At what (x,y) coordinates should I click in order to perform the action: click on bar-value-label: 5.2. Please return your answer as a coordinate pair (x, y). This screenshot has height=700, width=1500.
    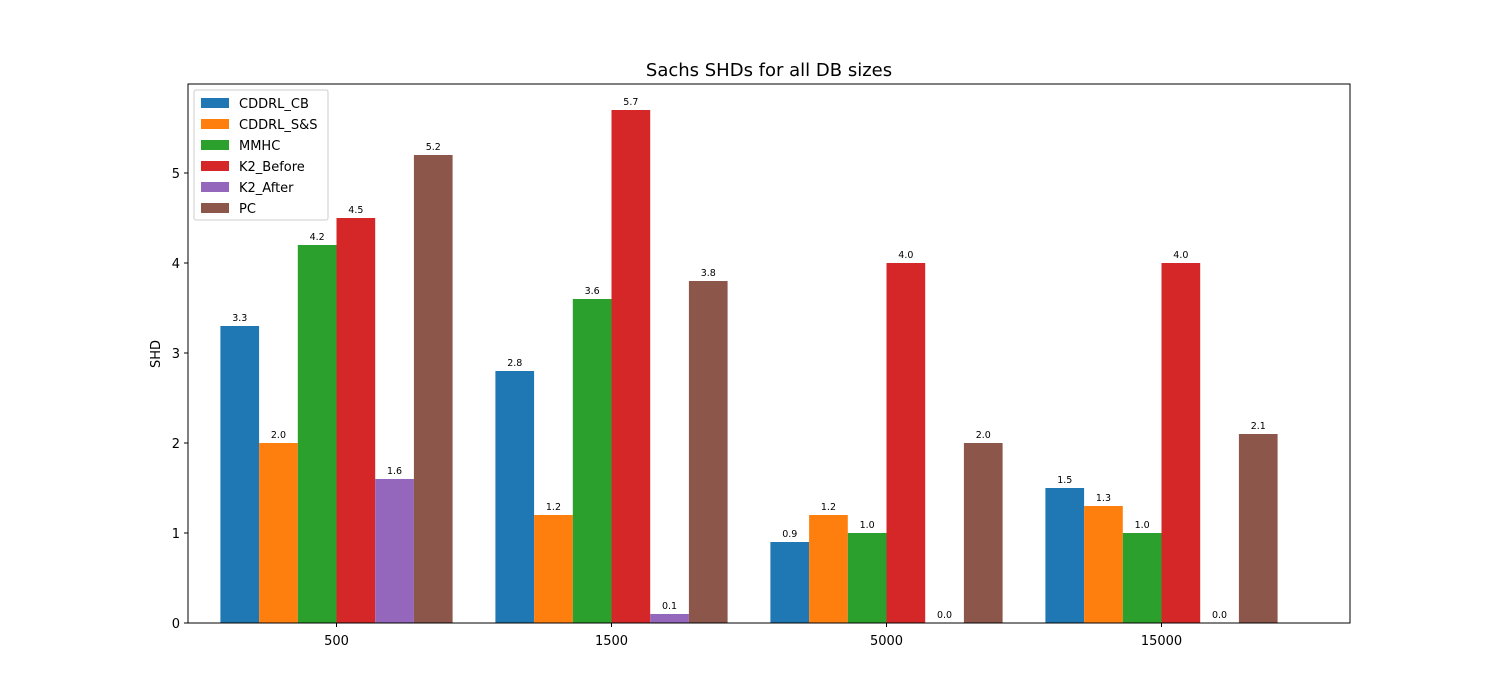
    Looking at the image, I should click on (433, 147).